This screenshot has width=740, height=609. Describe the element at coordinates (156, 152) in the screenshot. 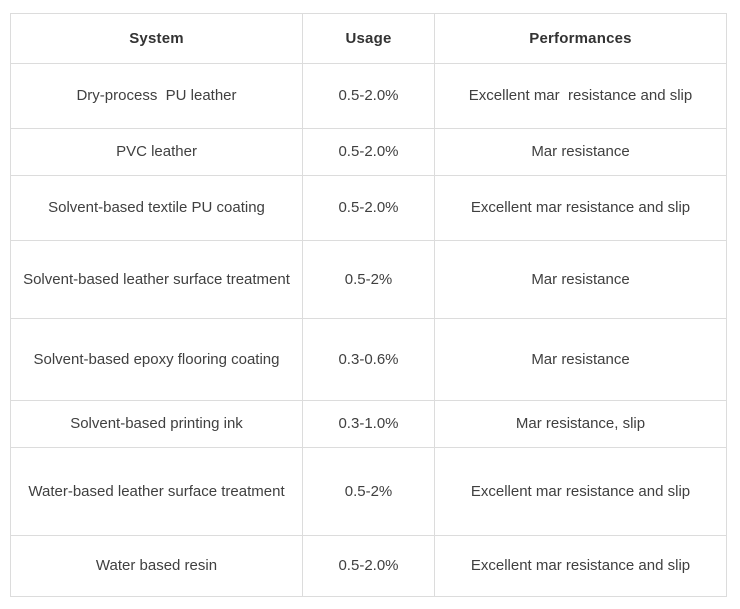

I see `system-cell: PVC leather` at that location.